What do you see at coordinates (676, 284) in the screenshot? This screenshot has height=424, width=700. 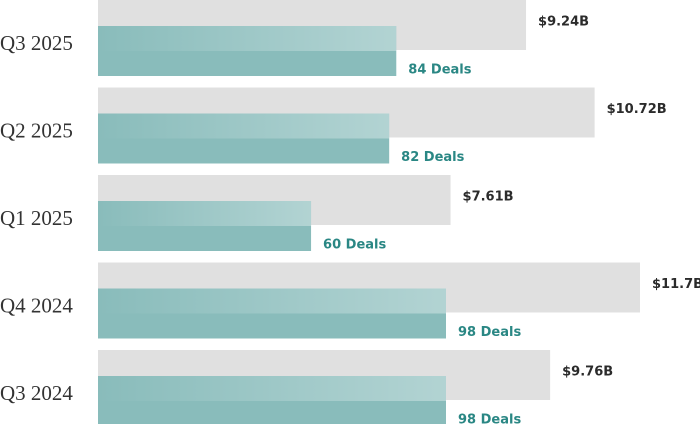 I see `value-label: $11.7B` at bounding box center [676, 284].